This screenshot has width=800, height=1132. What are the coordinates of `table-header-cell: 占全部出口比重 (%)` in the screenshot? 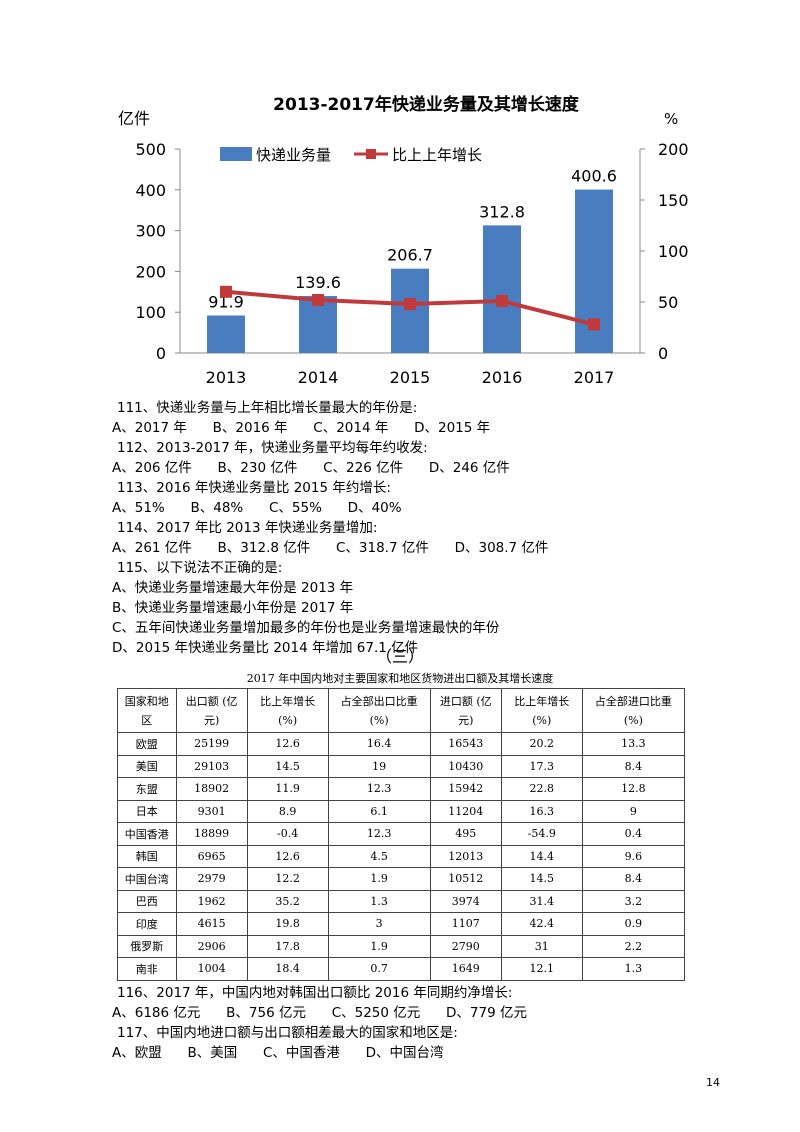 It's located at (379, 710).